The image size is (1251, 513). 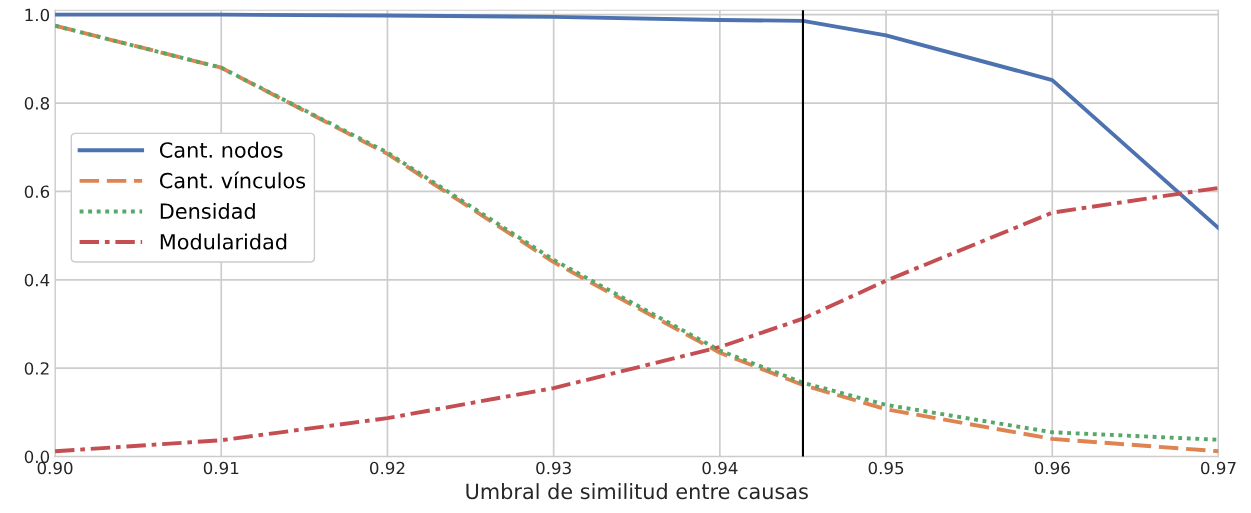 What do you see at coordinates (207, 211) in the screenshot?
I see `legend-label: Densidad` at bounding box center [207, 211].